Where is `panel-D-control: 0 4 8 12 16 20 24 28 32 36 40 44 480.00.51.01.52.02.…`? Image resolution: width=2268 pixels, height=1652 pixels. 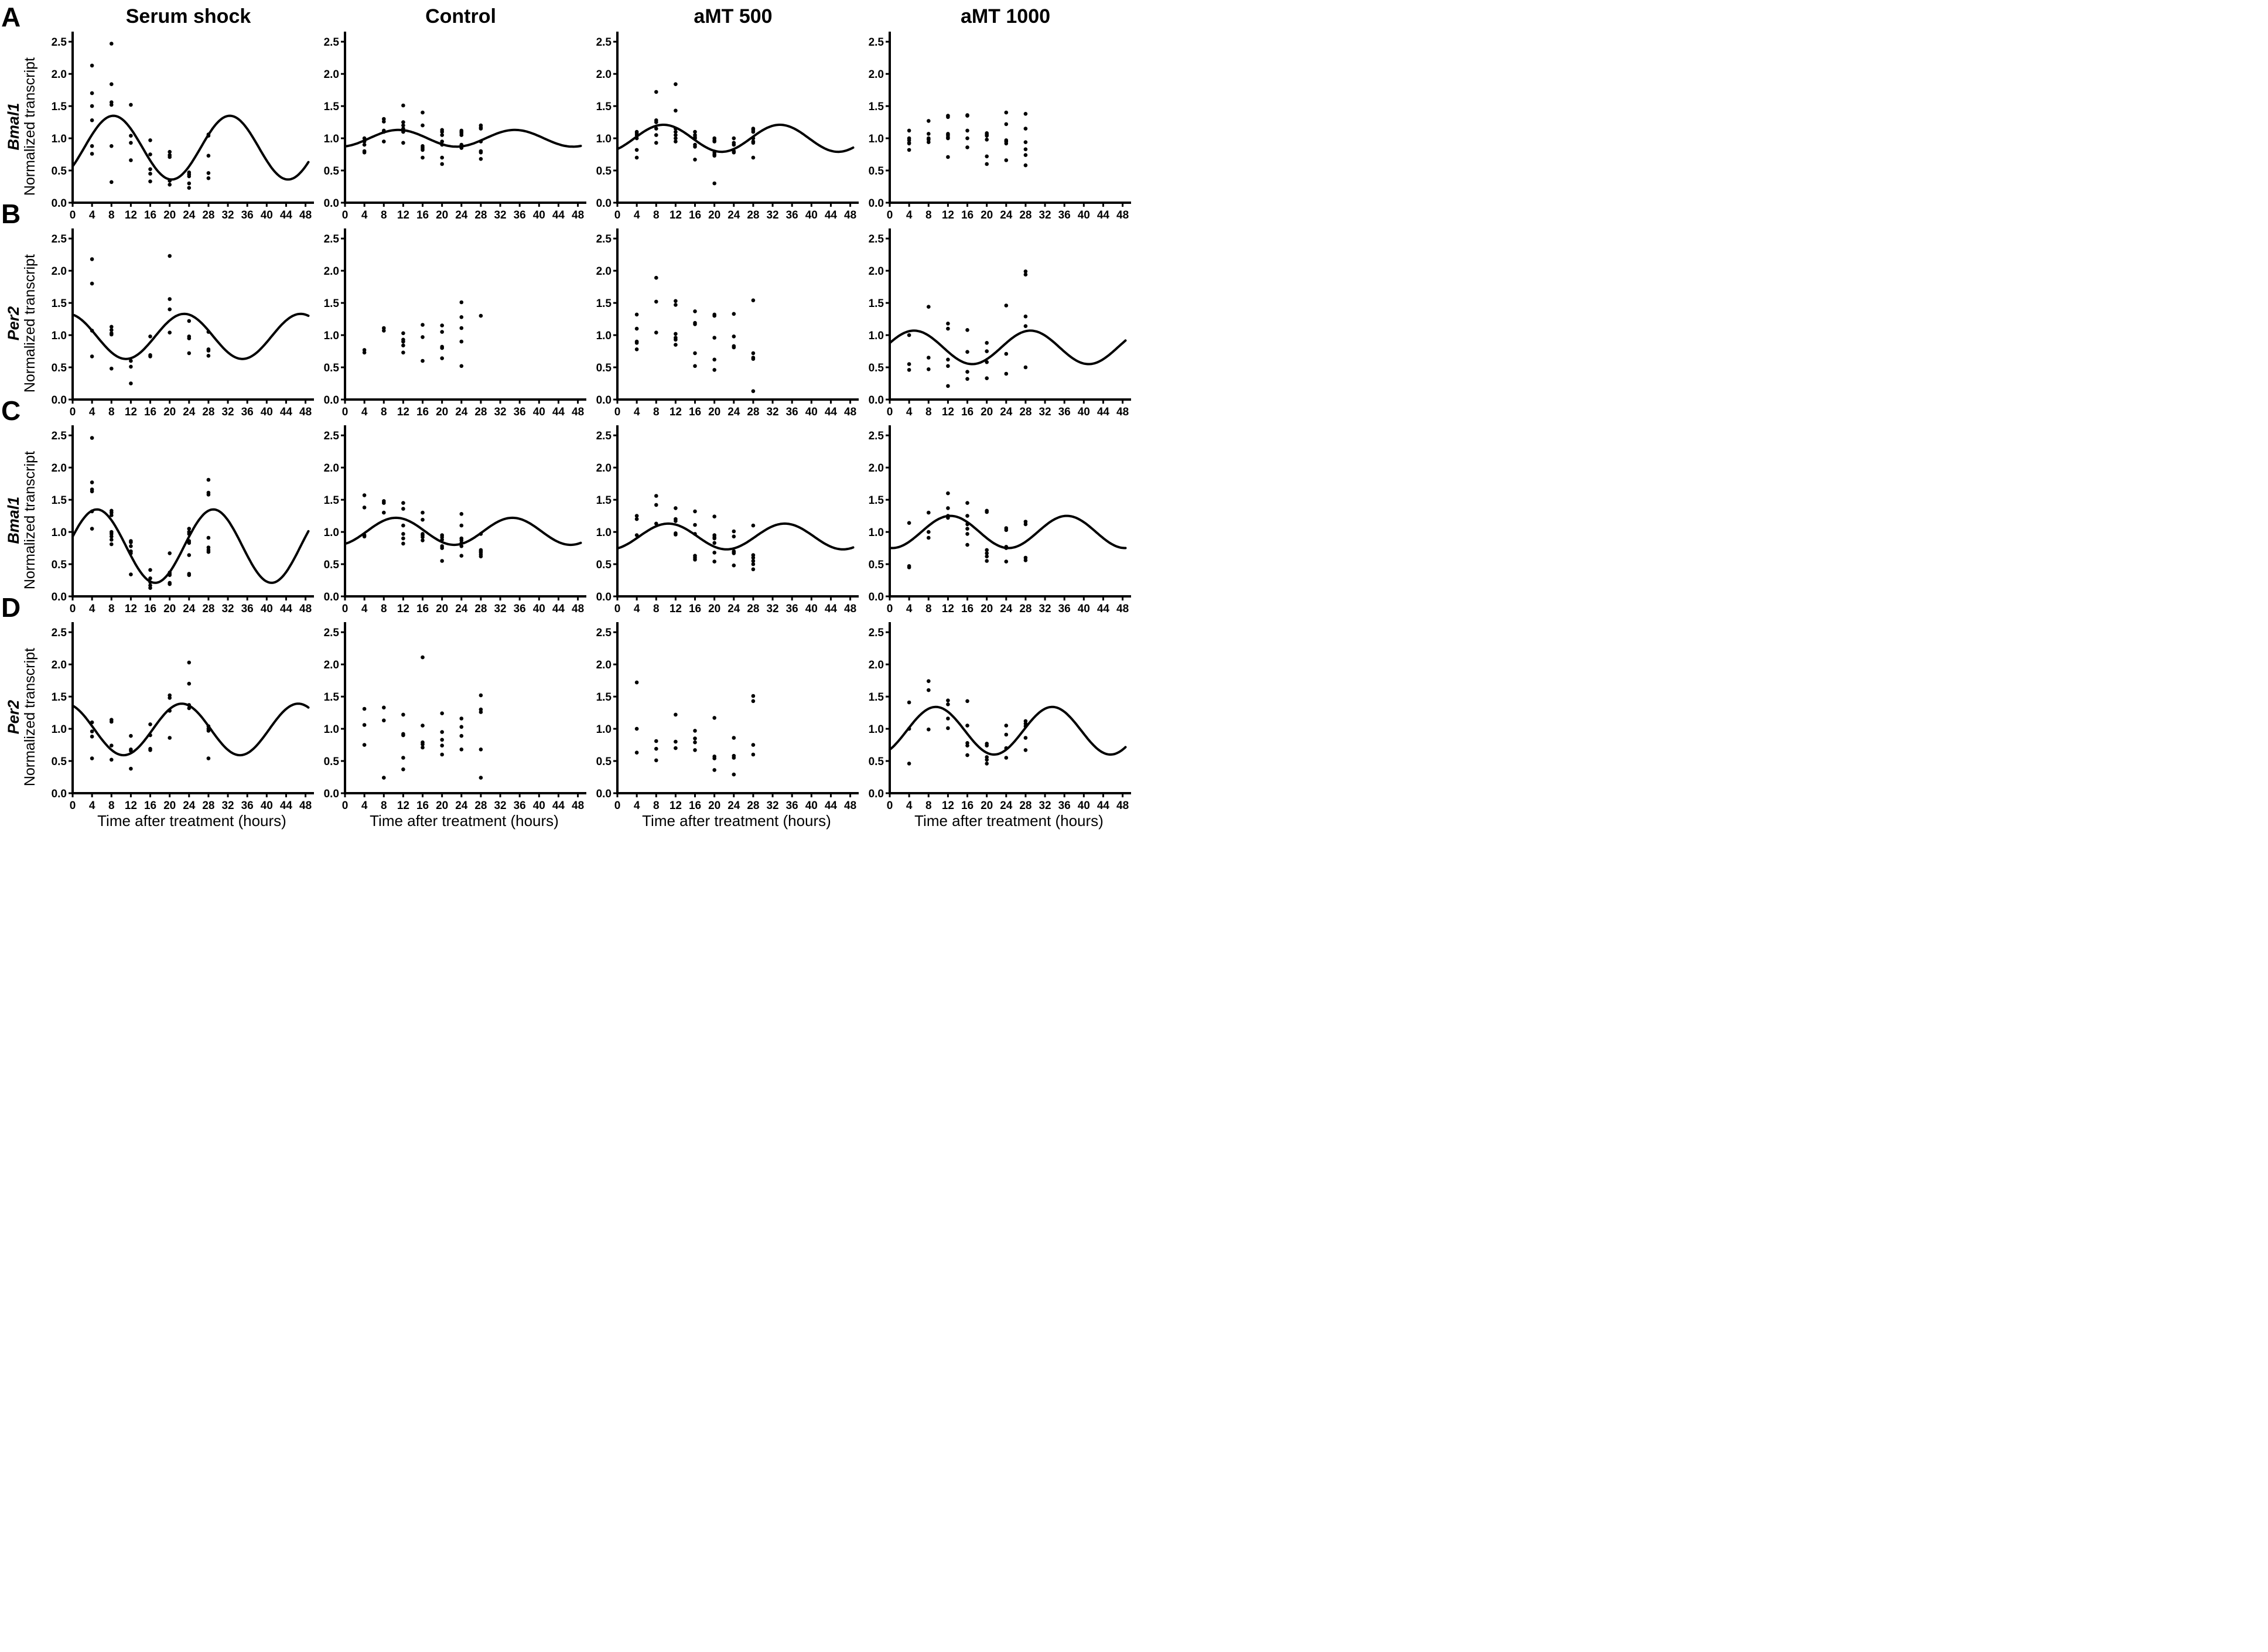 panel-D-control: 0 4 8 12 16 20 24 28 32 36 40 44 480.00.51.01.52.02.… is located at coordinates (455, 717).